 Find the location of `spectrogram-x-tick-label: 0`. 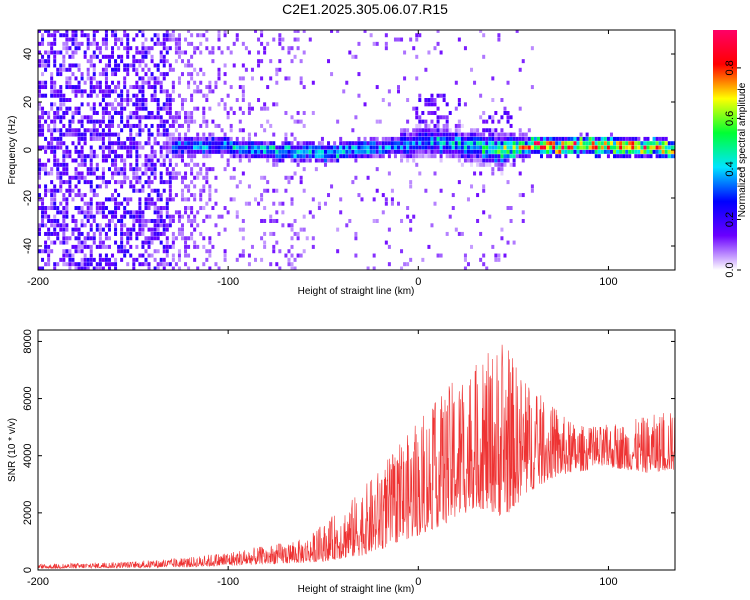

spectrogram-x-tick-label: 0 is located at coordinates (418, 282).